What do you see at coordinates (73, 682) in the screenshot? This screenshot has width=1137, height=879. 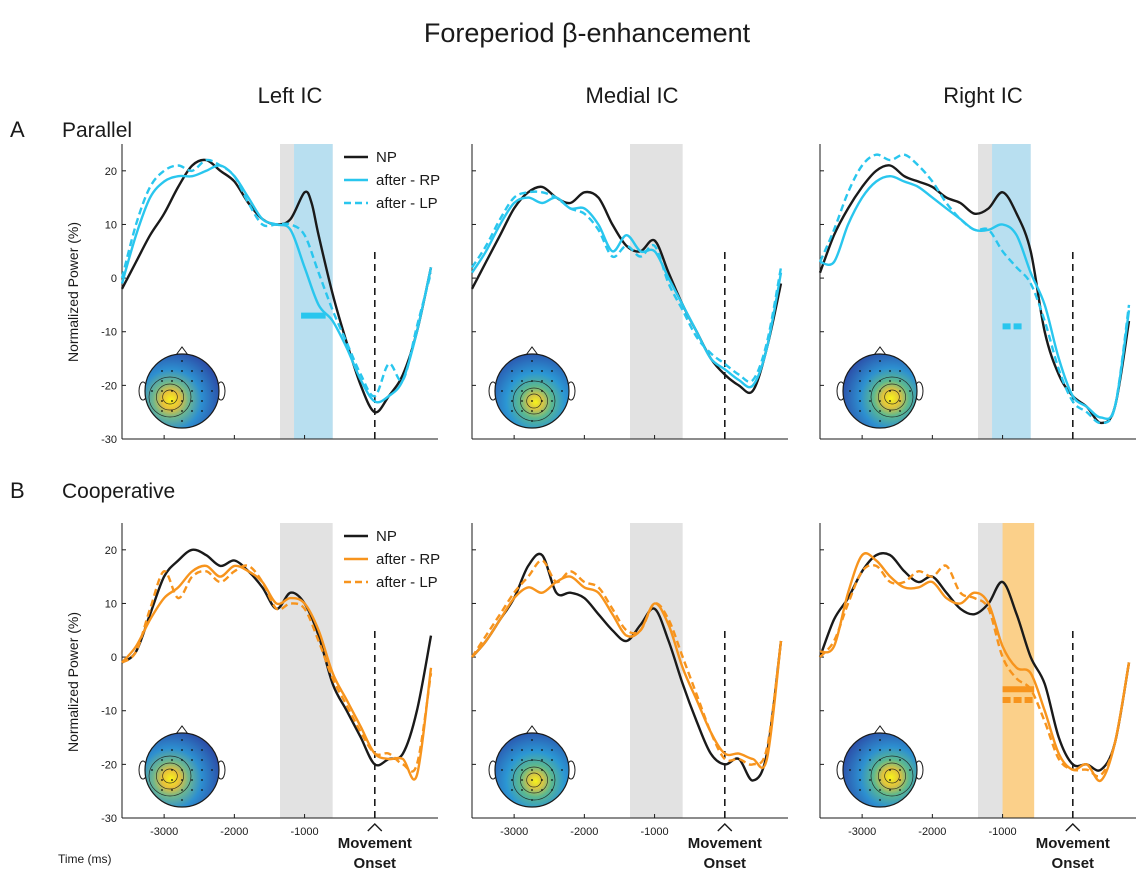 I see `y-axis-label-cooperative: Normalized Power (%)` at bounding box center [73, 682].